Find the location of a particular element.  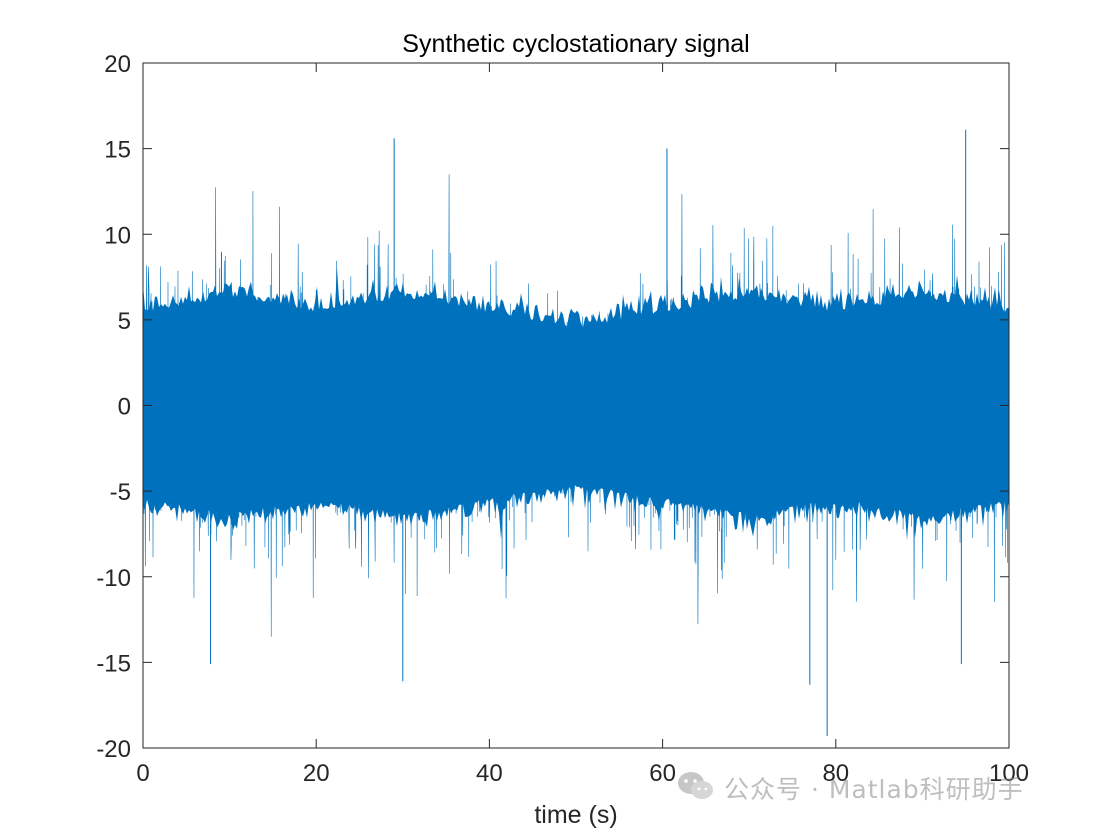

y-tick-label: -20 is located at coordinates (113, 749).